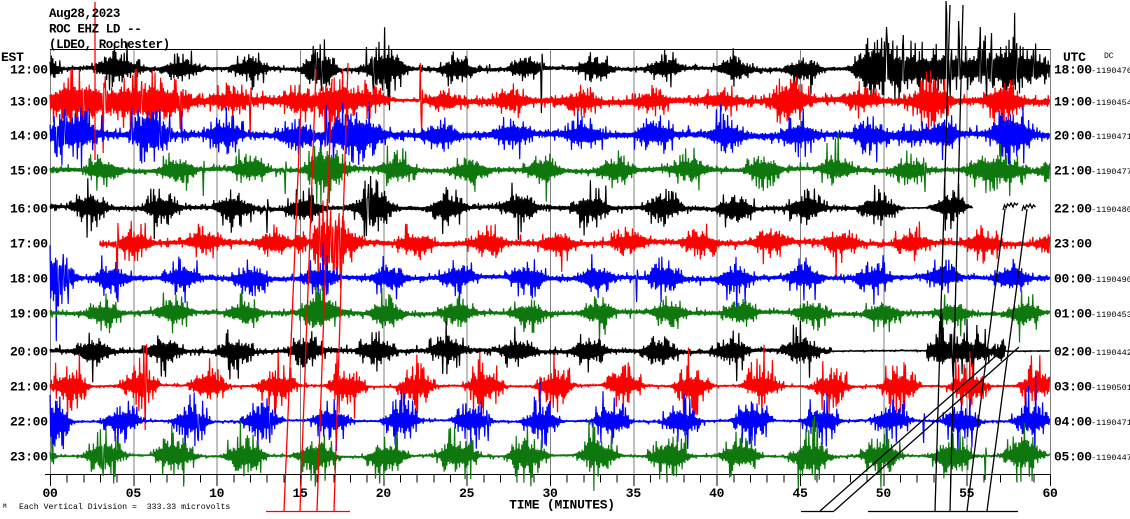  I want to click on svg-text: -1190453, so click(1110, 315).